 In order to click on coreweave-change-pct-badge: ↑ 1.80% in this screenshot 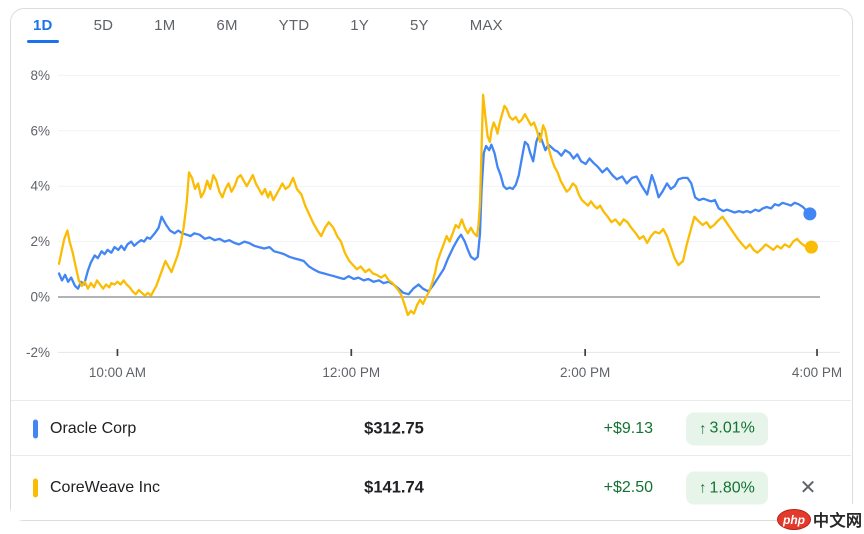, I will do `click(727, 488)`.